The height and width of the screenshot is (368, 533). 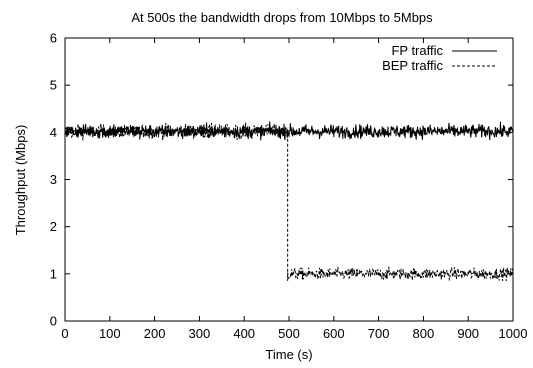 What do you see at coordinates (244, 333) in the screenshot?
I see `x-tick-label: 400` at bounding box center [244, 333].